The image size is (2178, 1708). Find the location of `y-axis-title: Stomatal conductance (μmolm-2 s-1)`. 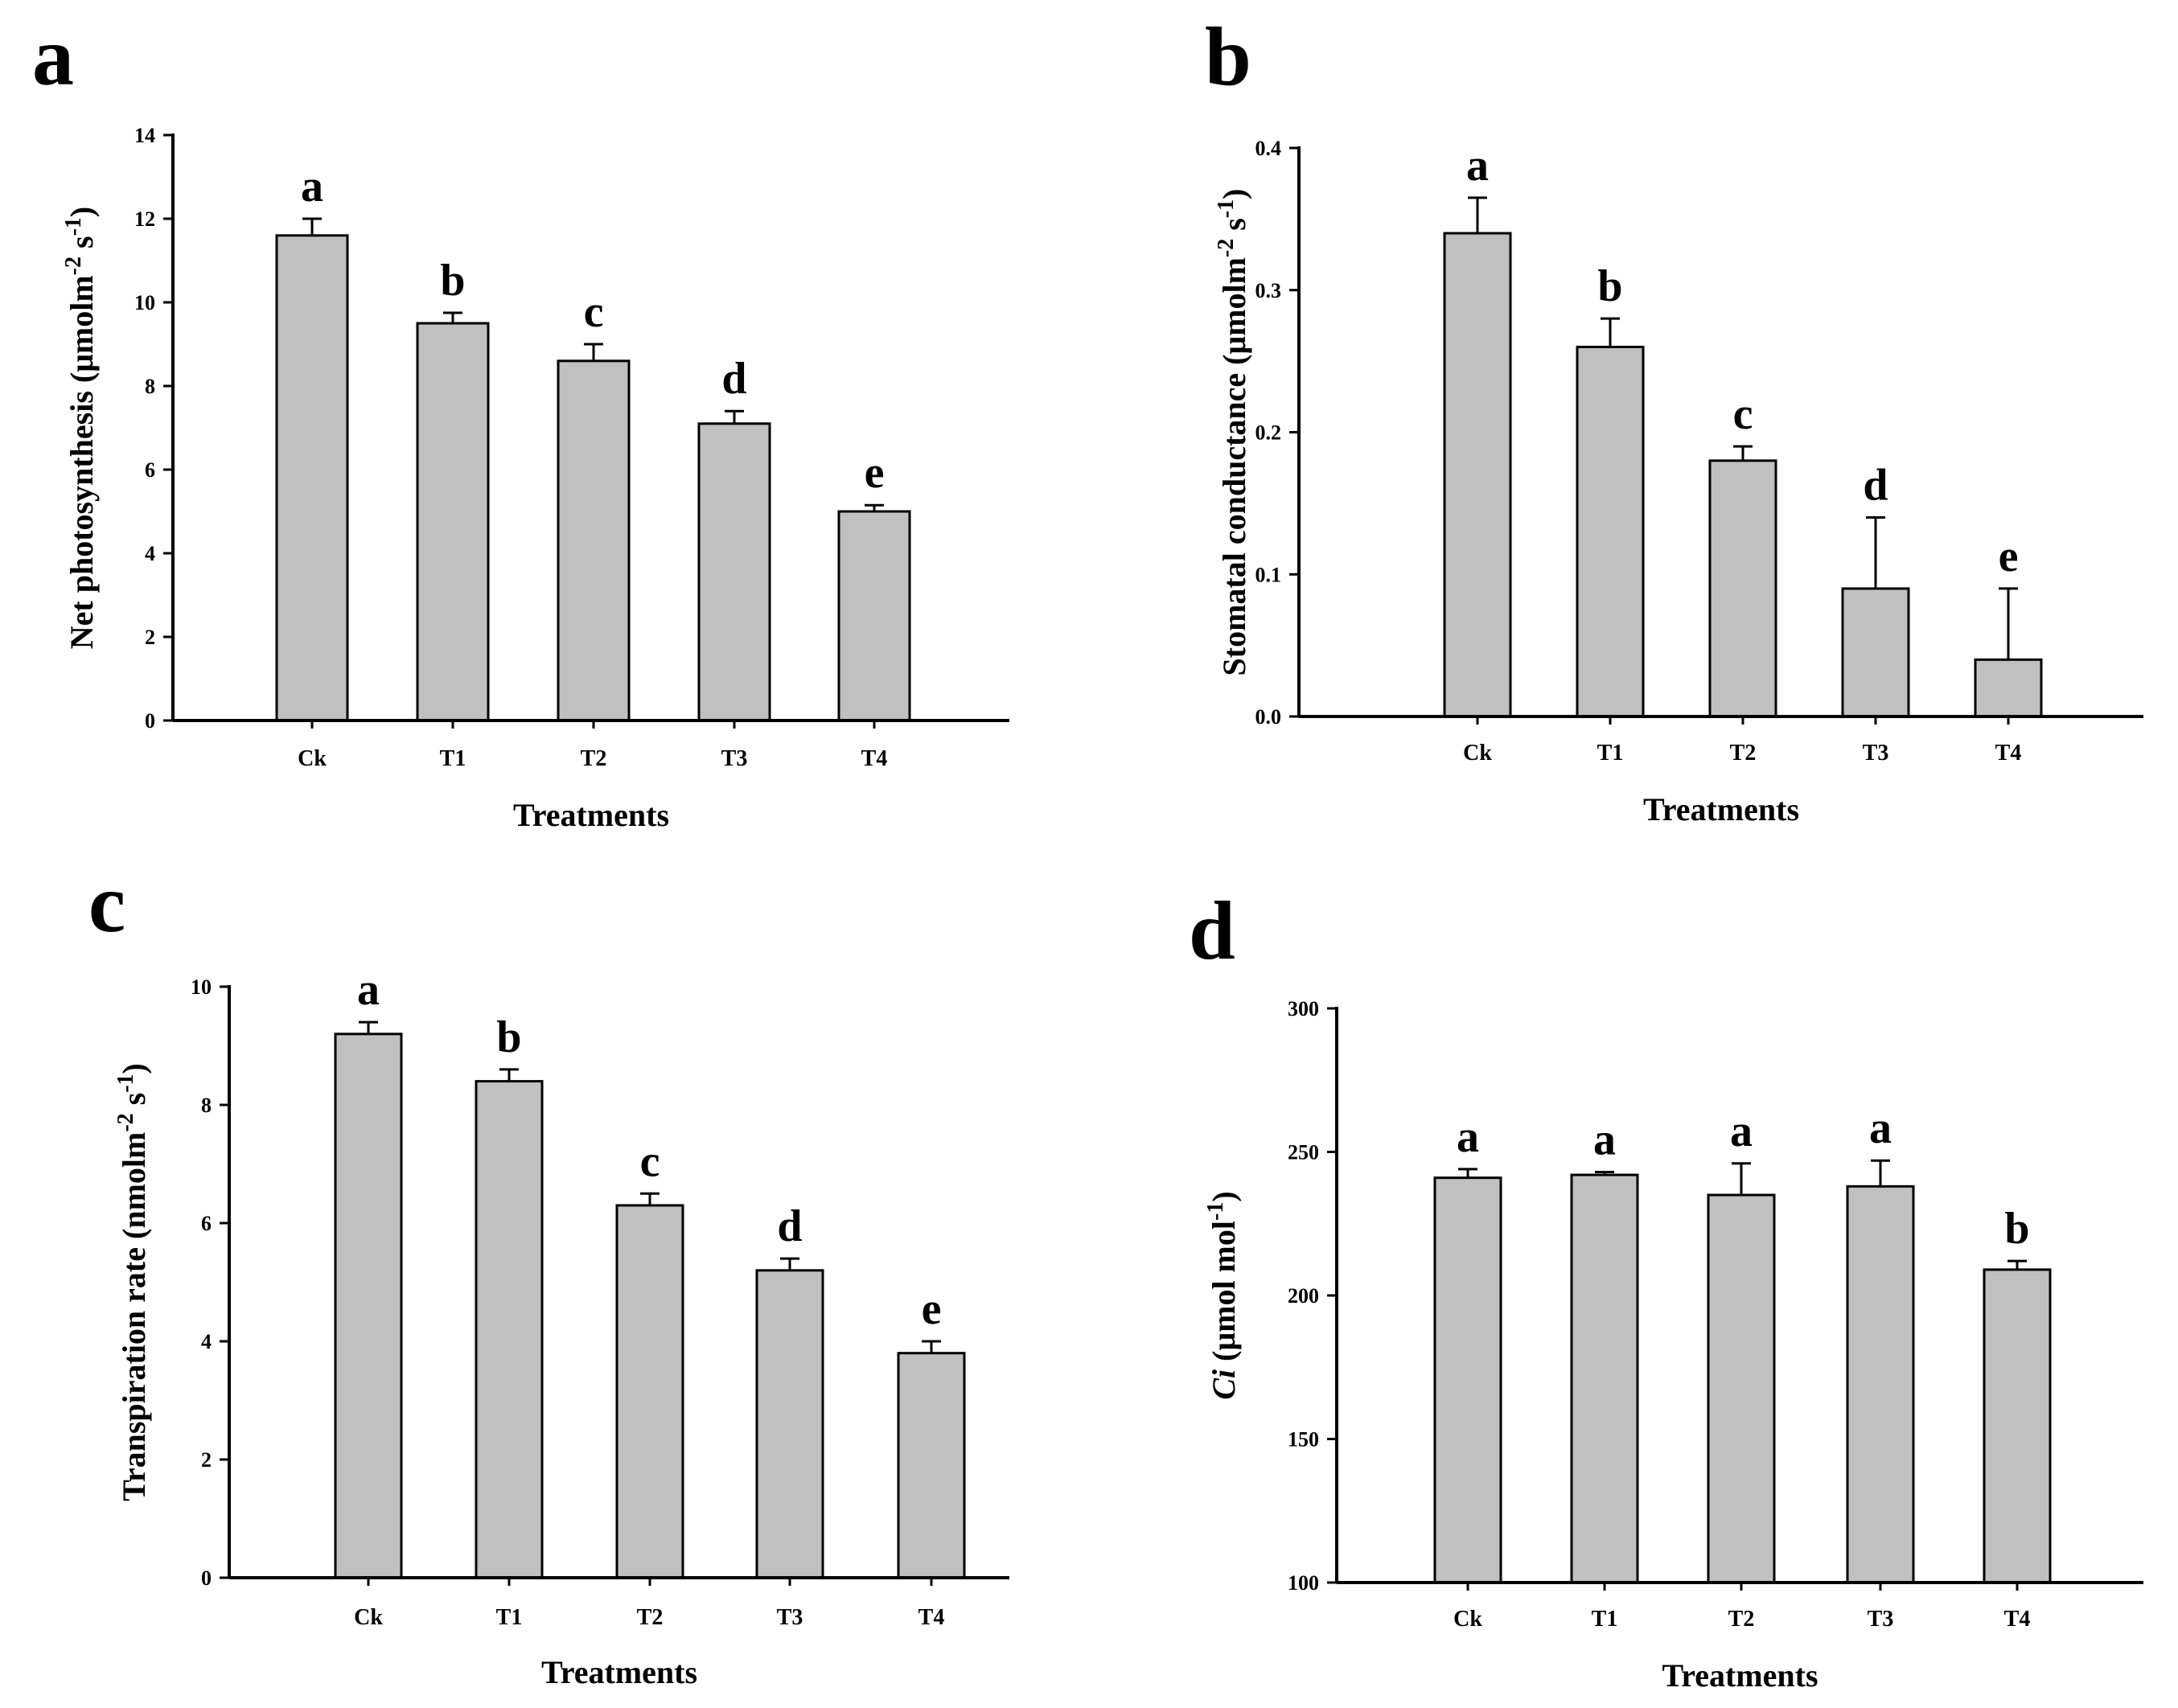

y-axis-title: Stomatal conductance (μmolm-2 s-1) is located at coordinates (1233, 432).